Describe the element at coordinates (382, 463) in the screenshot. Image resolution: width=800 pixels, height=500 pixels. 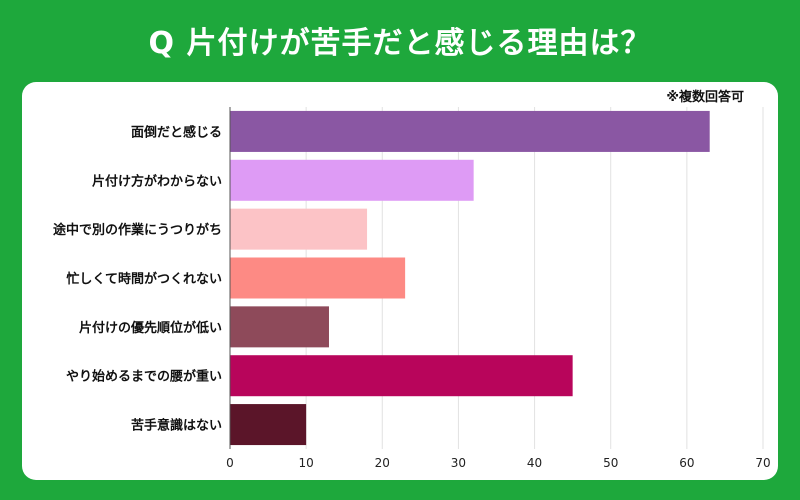
I see `x-tick-label-2: 20` at that location.